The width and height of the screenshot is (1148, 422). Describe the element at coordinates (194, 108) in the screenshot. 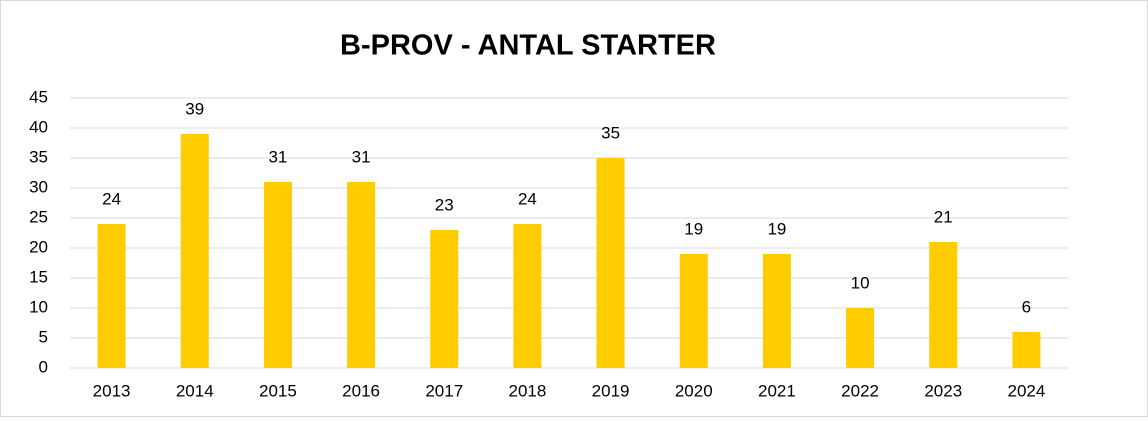

I see `data-label: 39` at that location.